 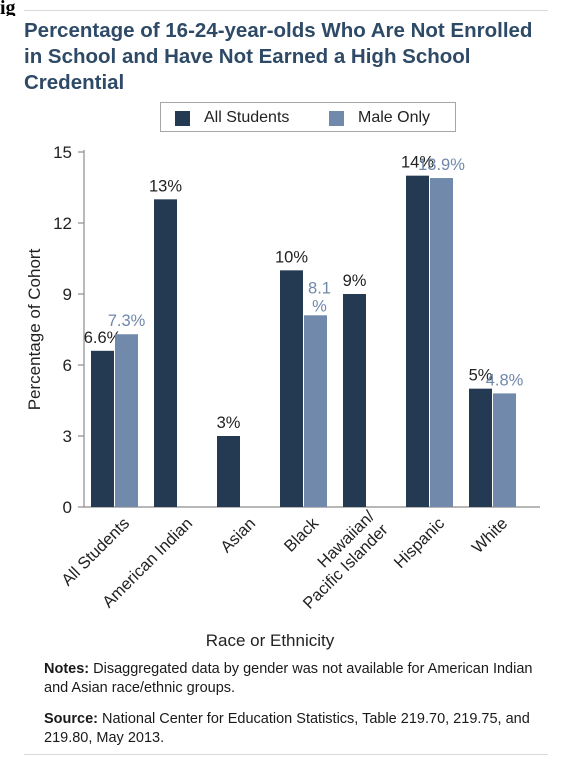 What do you see at coordinates (127, 321) in the screenshot?
I see `data-label: 7.3%` at bounding box center [127, 321].